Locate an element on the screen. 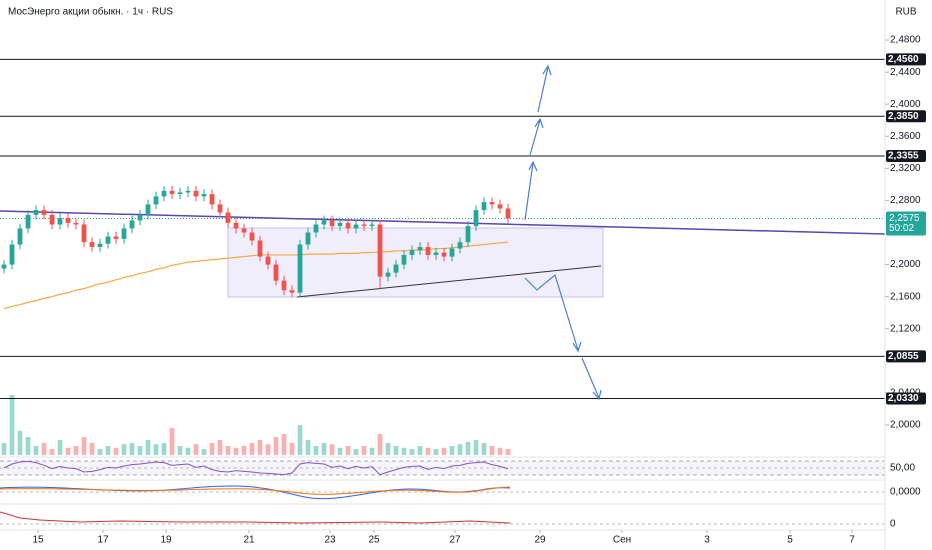 Image resolution: width=932 pixels, height=550 pixels. y-tick-label: 2,3200 is located at coordinates (905, 168).